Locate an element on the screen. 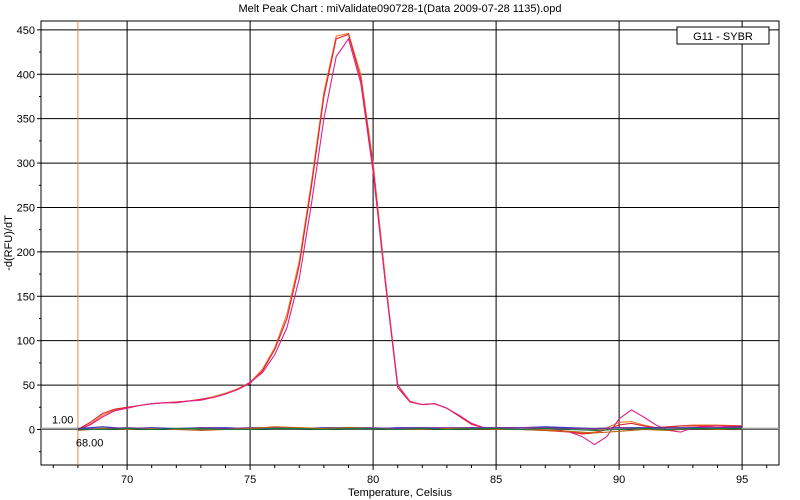 Image resolution: width=800 pixels, height=500 pixels. legend-entry: G11 - SYBR is located at coordinates (723, 37).